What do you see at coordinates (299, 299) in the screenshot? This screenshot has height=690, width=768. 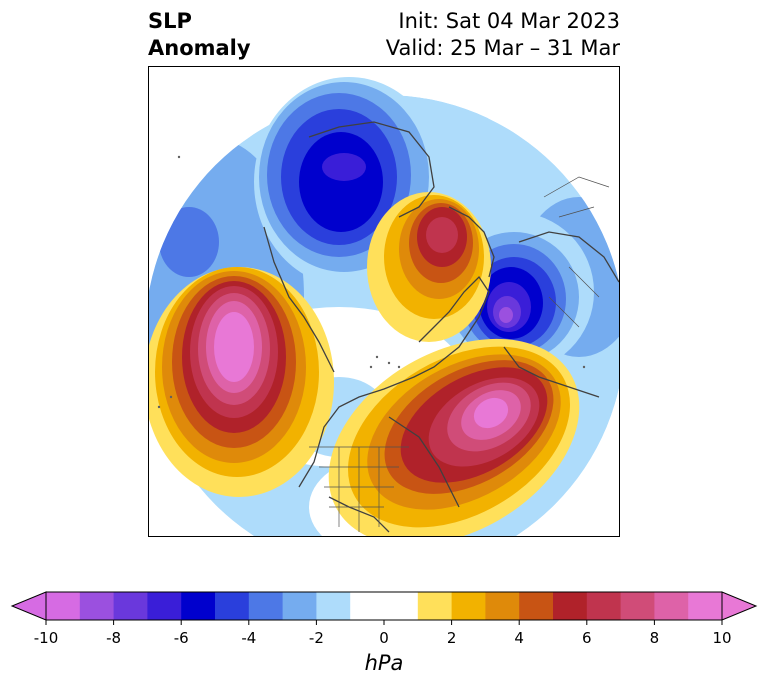 I see `alaska-coast` at bounding box center [299, 299].